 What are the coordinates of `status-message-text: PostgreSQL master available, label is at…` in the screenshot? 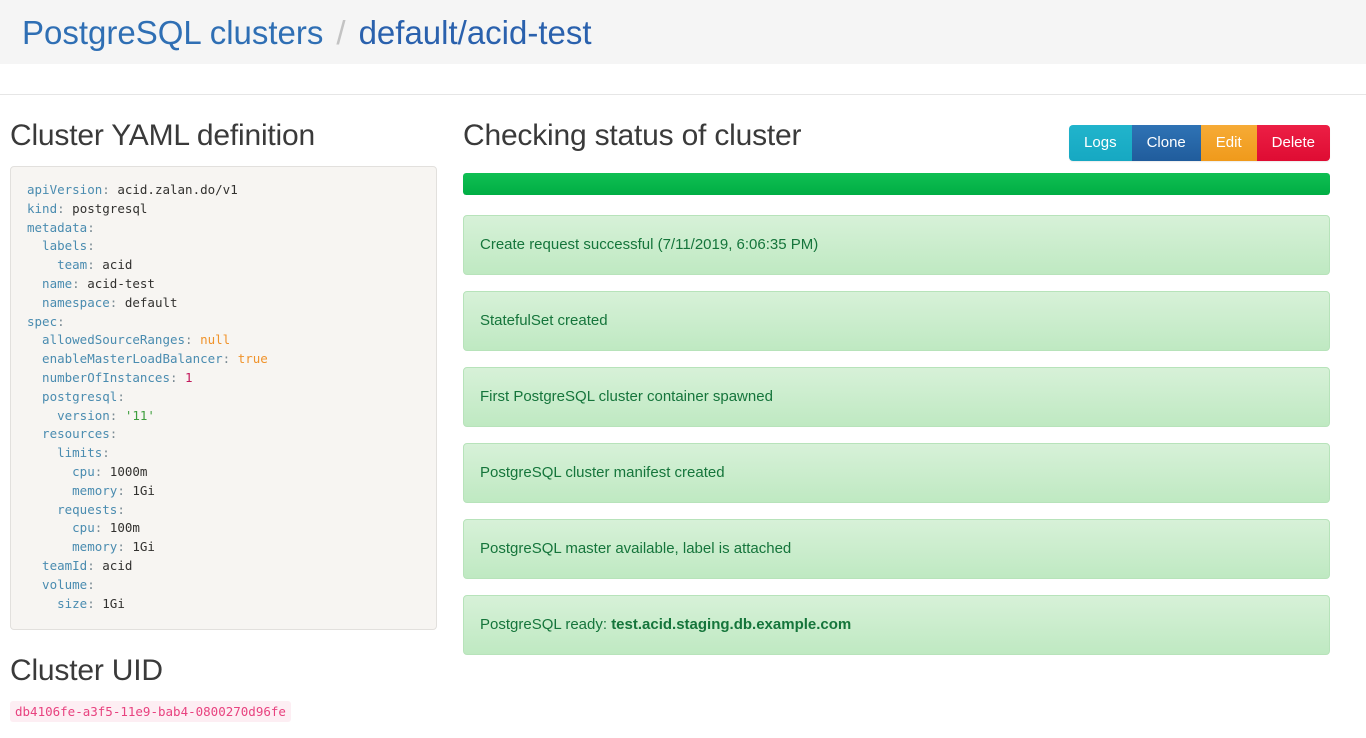 It's located at (636, 548).